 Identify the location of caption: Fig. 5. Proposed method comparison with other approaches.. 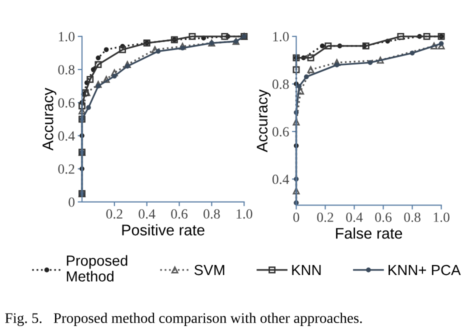
(183, 319).